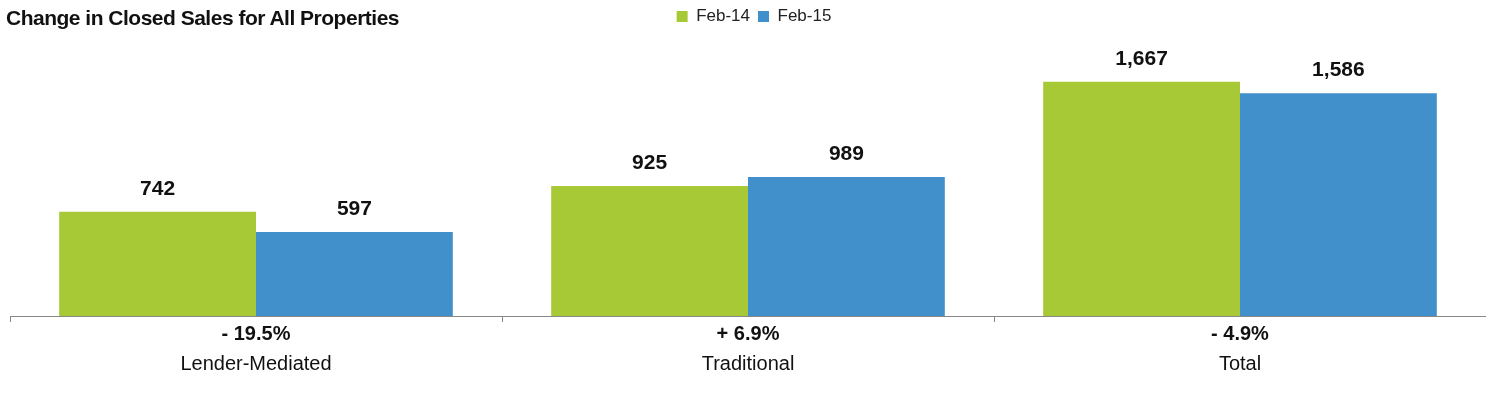  Describe the element at coordinates (158, 188) in the screenshot. I see `data-label: 742` at that location.